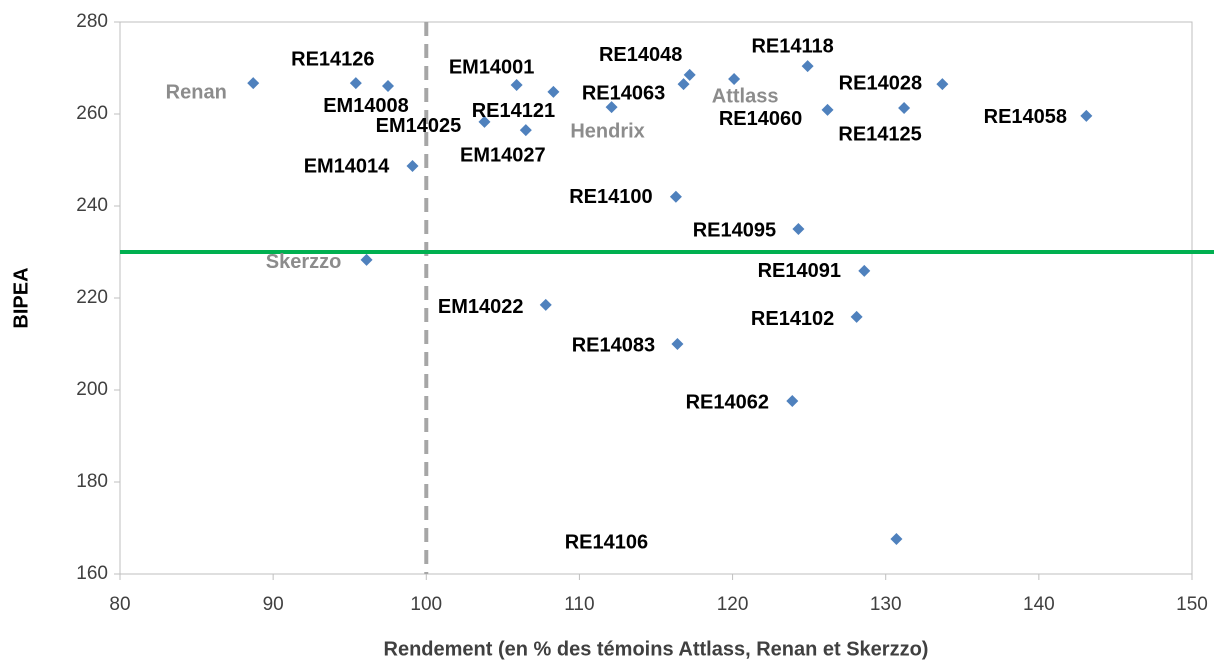 The height and width of the screenshot is (663, 1214). I want to click on x-tick-label: 150, so click(1192, 604).